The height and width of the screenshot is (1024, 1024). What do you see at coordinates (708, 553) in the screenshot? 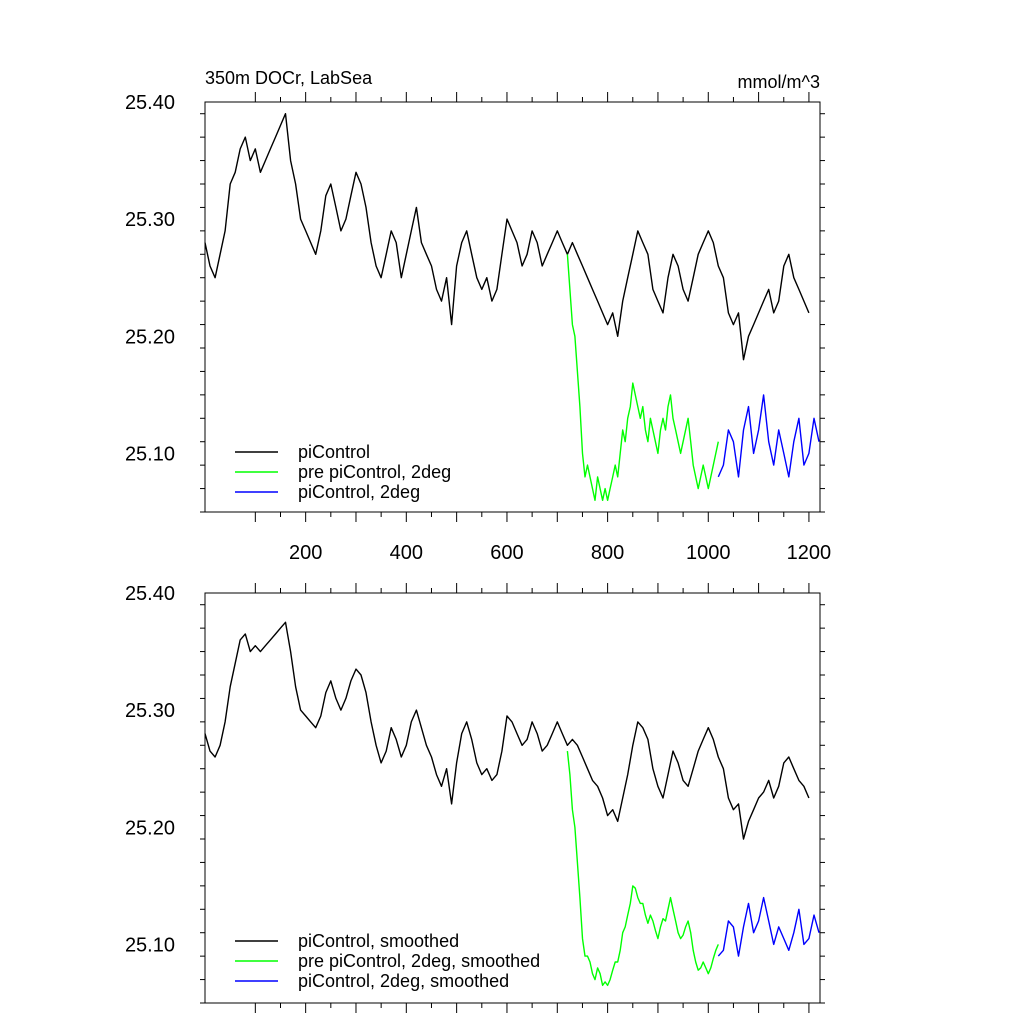
I see `x-tick-label: 1000` at bounding box center [708, 553].